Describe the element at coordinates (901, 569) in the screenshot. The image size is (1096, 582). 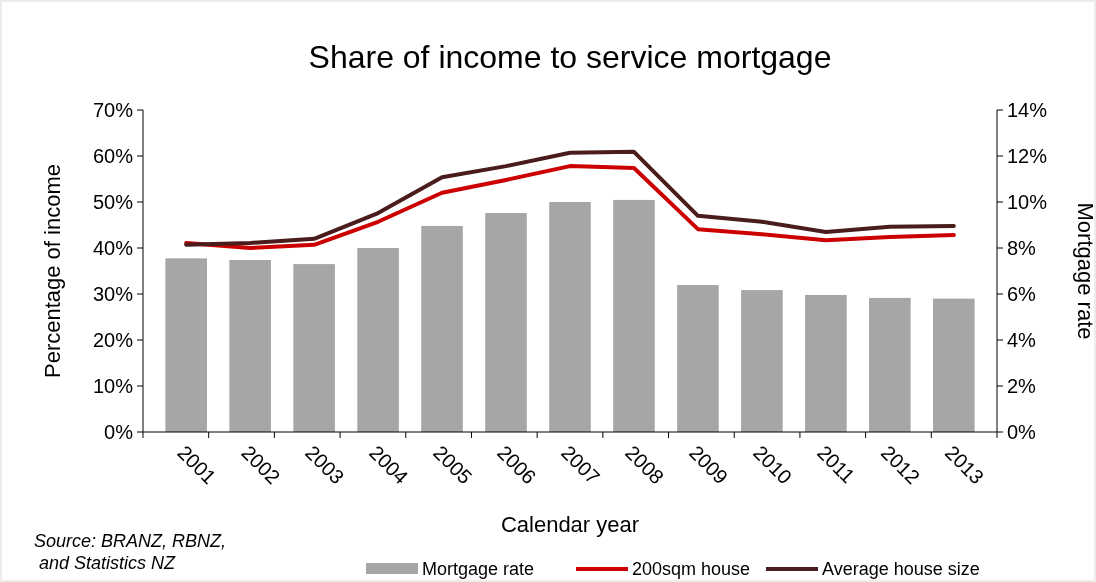
I see `legend-label: Average house size` at that location.